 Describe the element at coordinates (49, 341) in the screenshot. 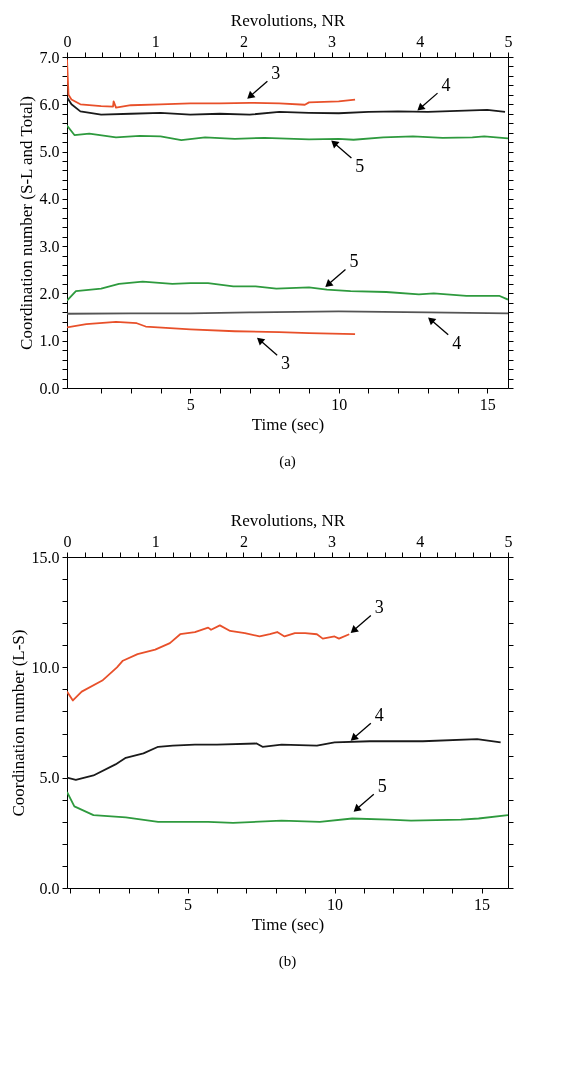

I see `y-tick-label: 1.0` at that location.